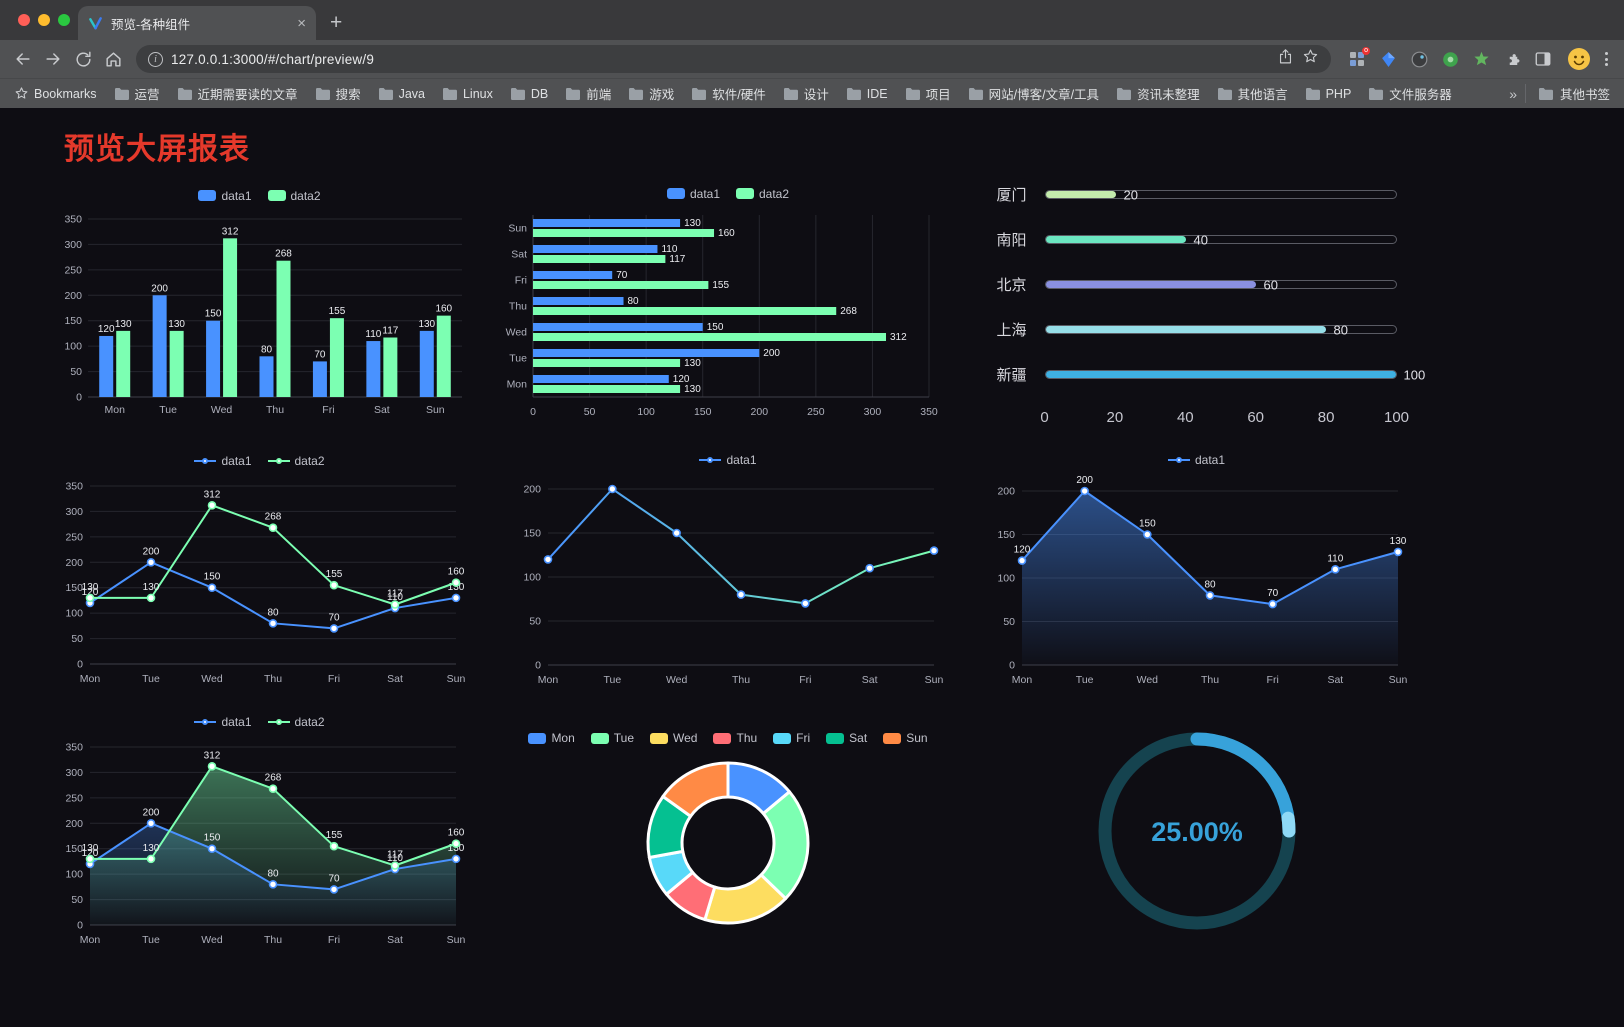 Image resolution: width=1624 pixels, height=1027 pixels. Describe the element at coordinates (1543, 59) in the screenshot. I see `sidebar-toggle-icon` at that location.